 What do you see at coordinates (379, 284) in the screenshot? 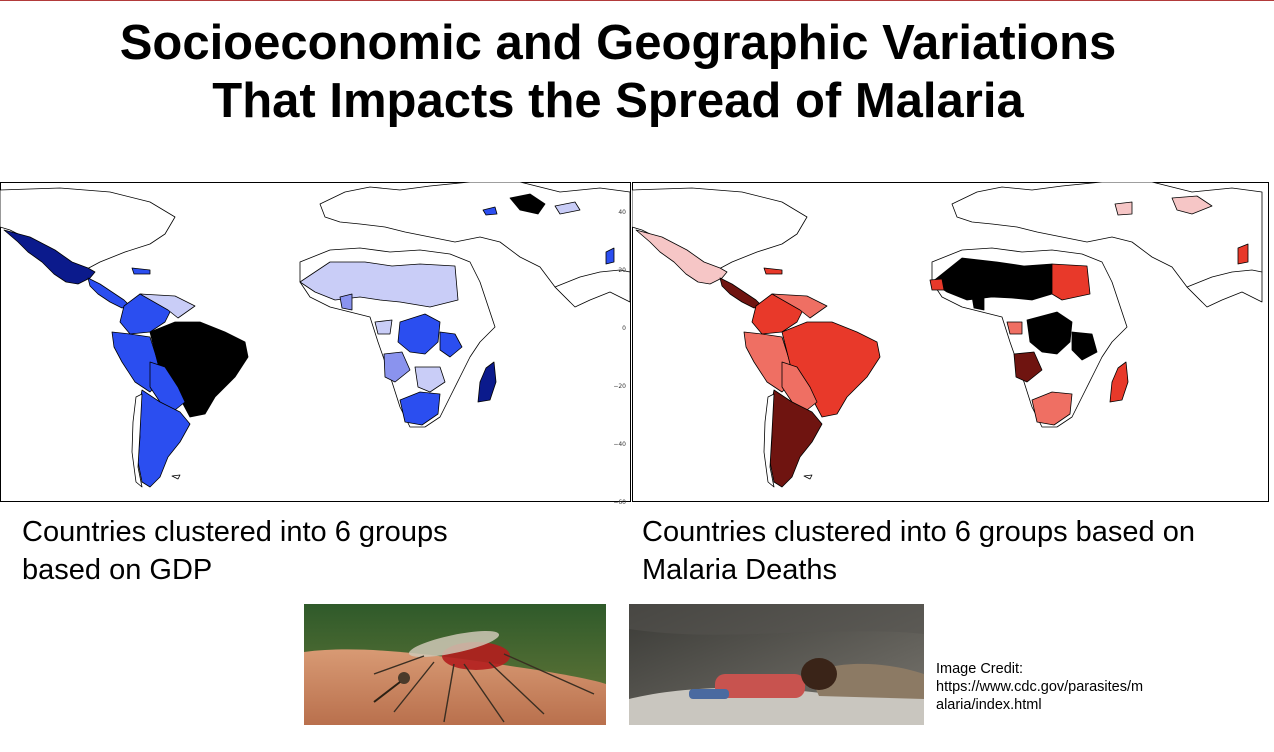
I see `west-africa-shape` at bounding box center [379, 284].